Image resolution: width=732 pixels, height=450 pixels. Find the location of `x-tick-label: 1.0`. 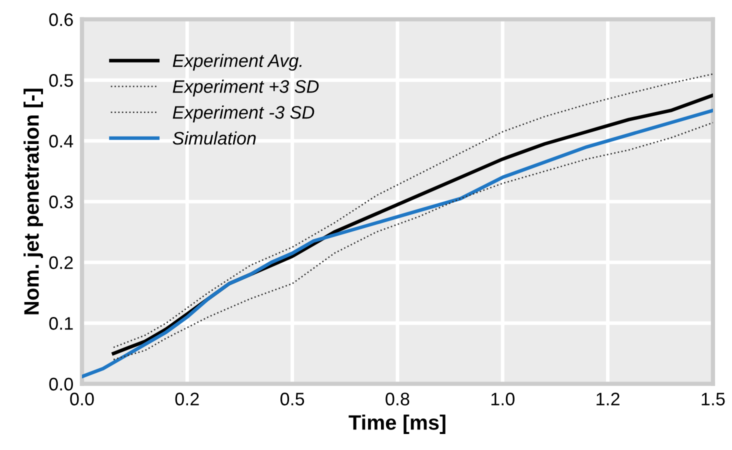

x-tick-label: 1.0 is located at coordinates (502, 399).